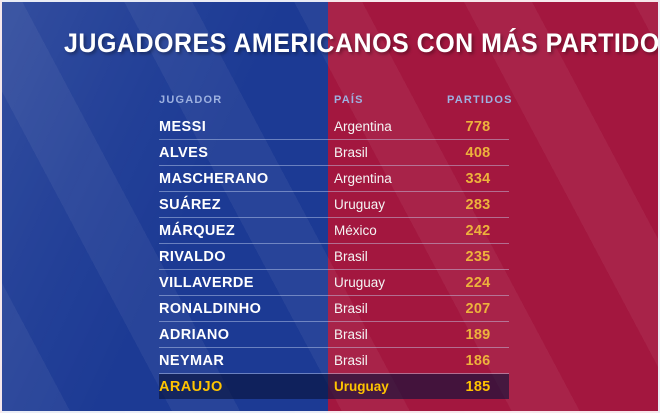  Describe the element at coordinates (362, 43) in the screenshot. I see `page-title: JUGADORES AMERICANOS CON MÁS PARTIDOS` at that location.